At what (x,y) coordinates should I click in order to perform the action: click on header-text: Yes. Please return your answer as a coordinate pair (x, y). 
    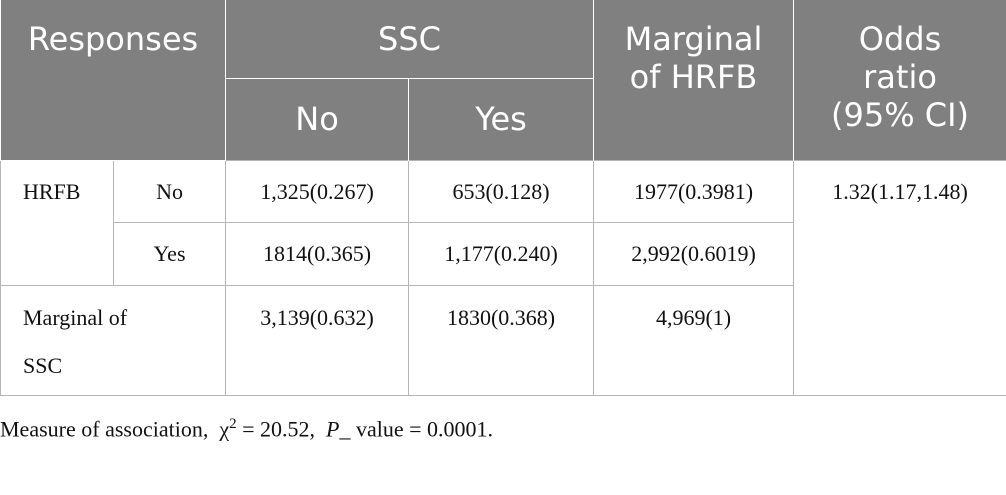
    Looking at the image, I should click on (501, 119).